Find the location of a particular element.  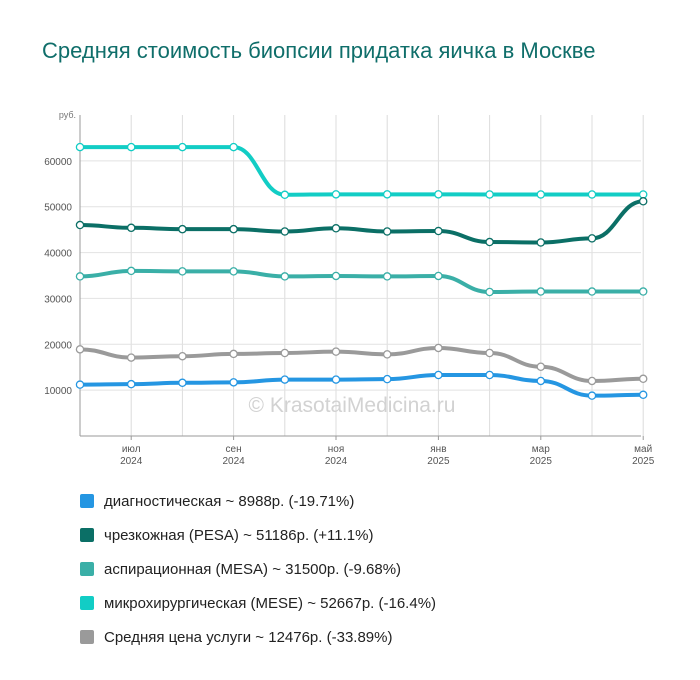

legend-label: чрезкожная (PESA) ~ 51186р. (+11.1%) is located at coordinates (239, 535).